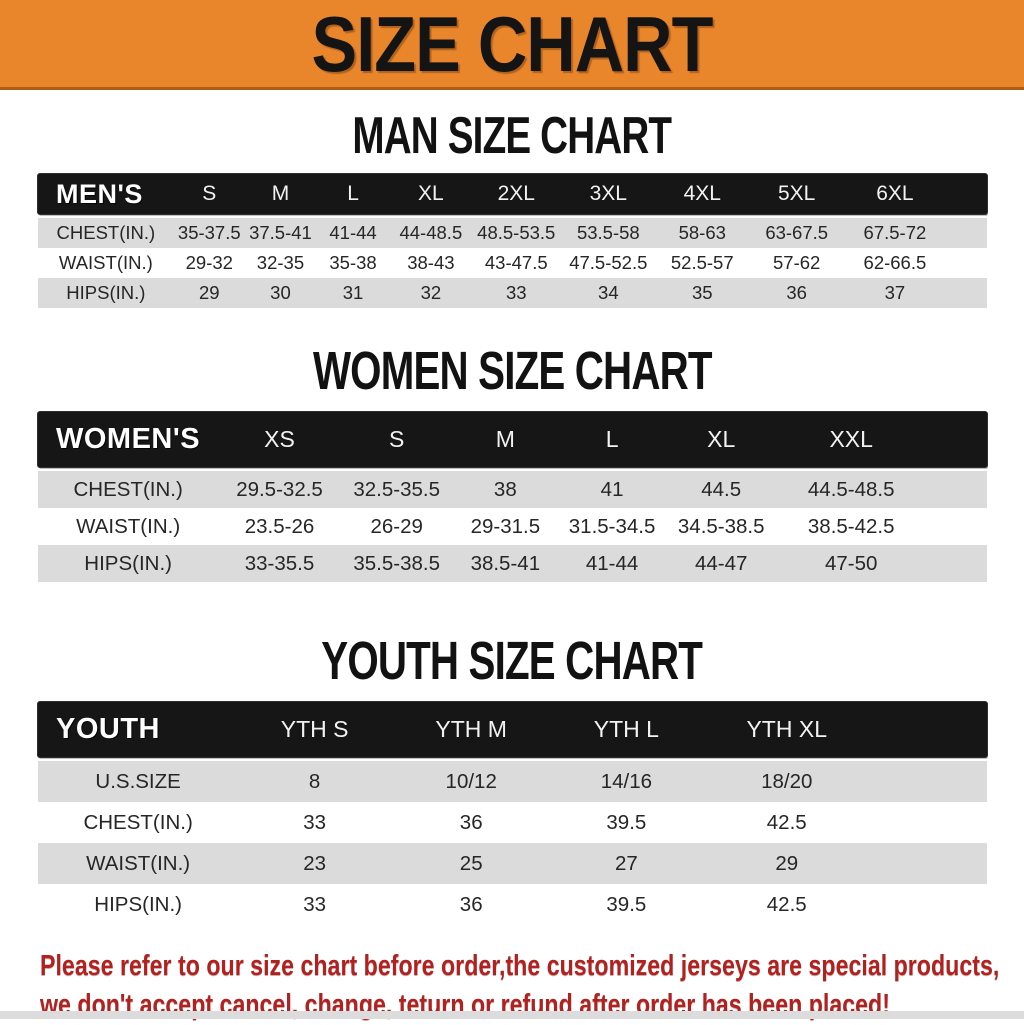  Describe the element at coordinates (702, 232) in the screenshot. I see `measurement-value-cell: 58-63` at that location.